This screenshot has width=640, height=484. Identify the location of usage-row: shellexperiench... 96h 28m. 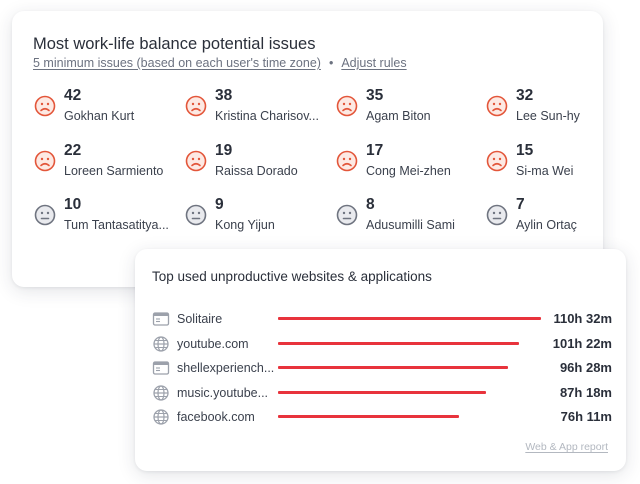
(382, 368).